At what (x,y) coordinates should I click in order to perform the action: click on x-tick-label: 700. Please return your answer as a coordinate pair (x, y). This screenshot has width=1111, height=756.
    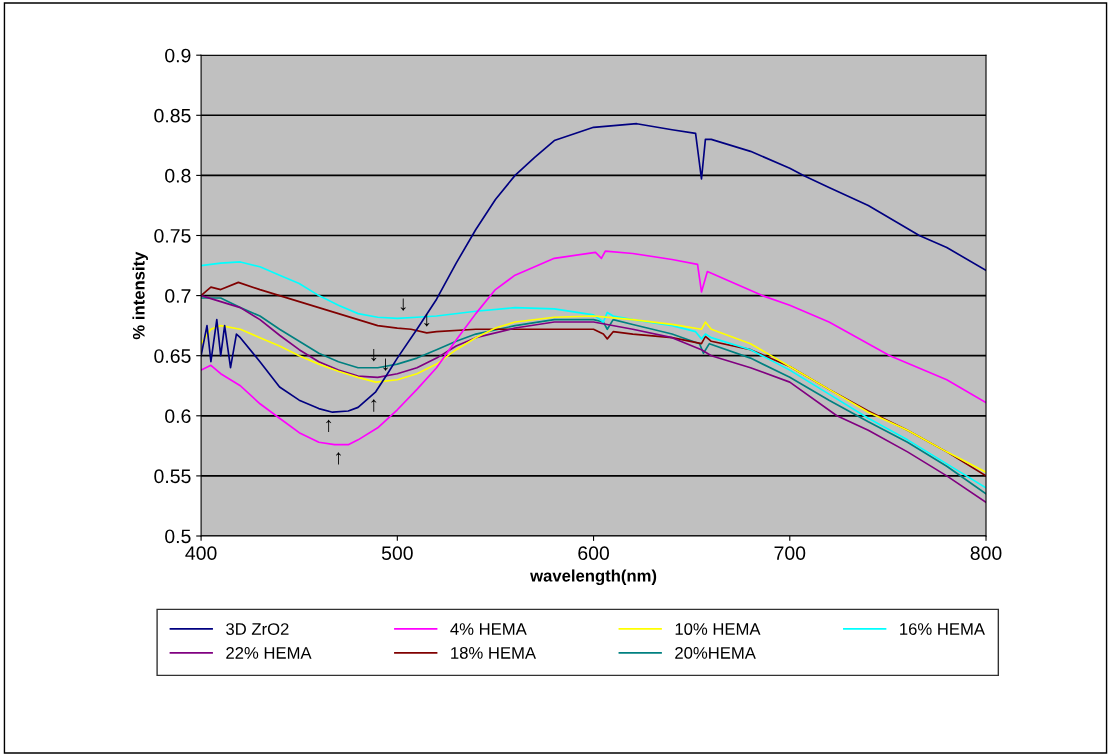
    Looking at the image, I should click on (790, 553).